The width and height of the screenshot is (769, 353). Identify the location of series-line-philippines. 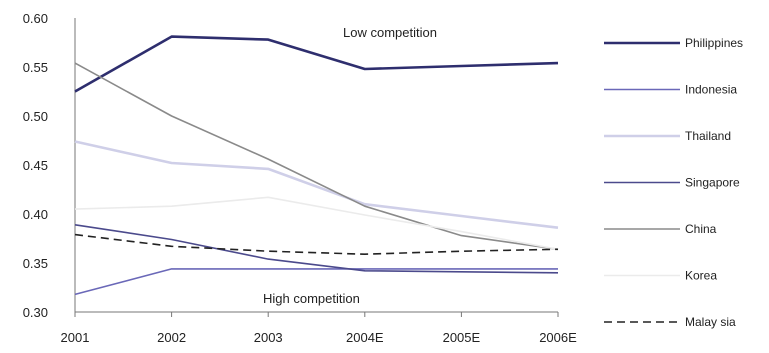
(316, 64).